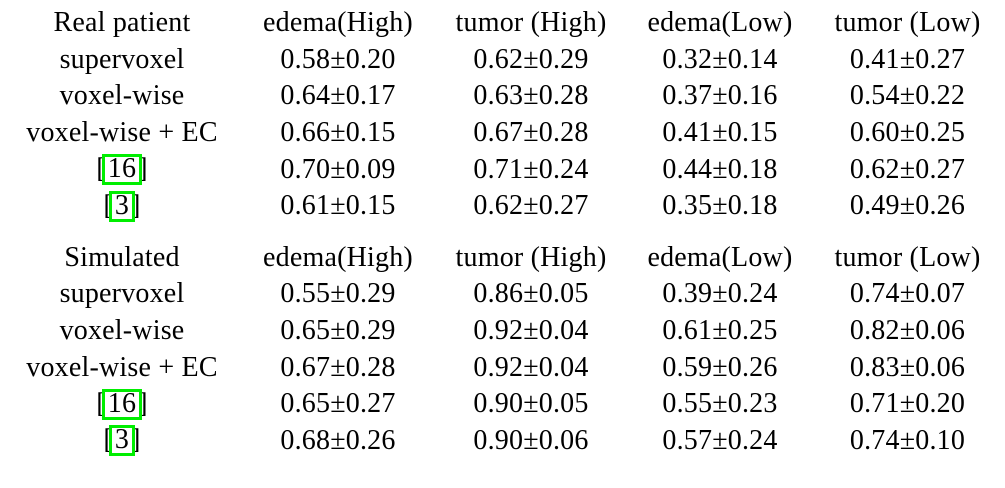 This screenshot has width=1005, height=488. Describe the element at coordinates (531, 404) in the screenshot. I see `value-cell: 0.90±0.05` at that location.